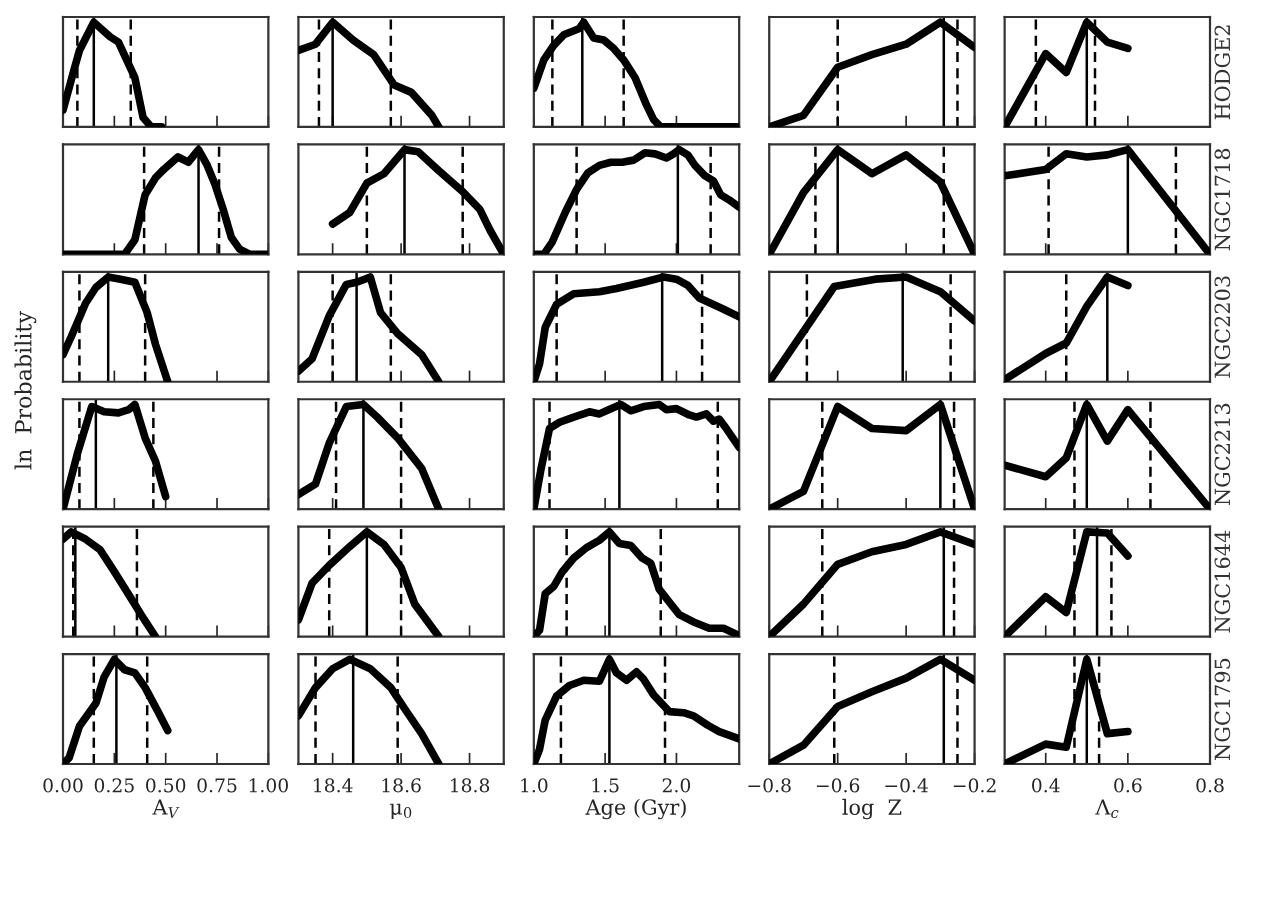 This screenshot has height=900, width=1275. I want to click on x-tick-label: 18.4, so click(333, 785).